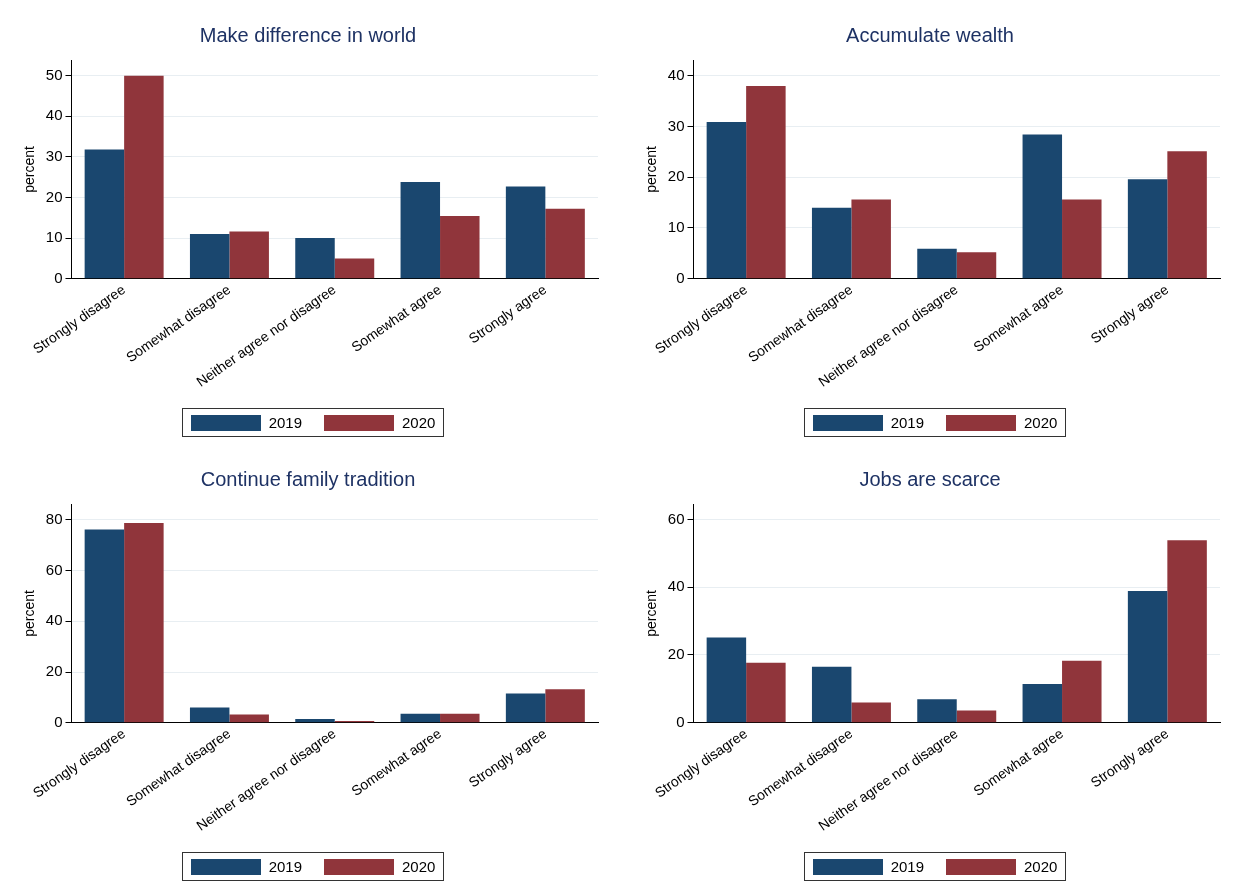  Describe the element at coordinates (54, 519) in the screenshot. I see `y-tick-label: 80` at that location.